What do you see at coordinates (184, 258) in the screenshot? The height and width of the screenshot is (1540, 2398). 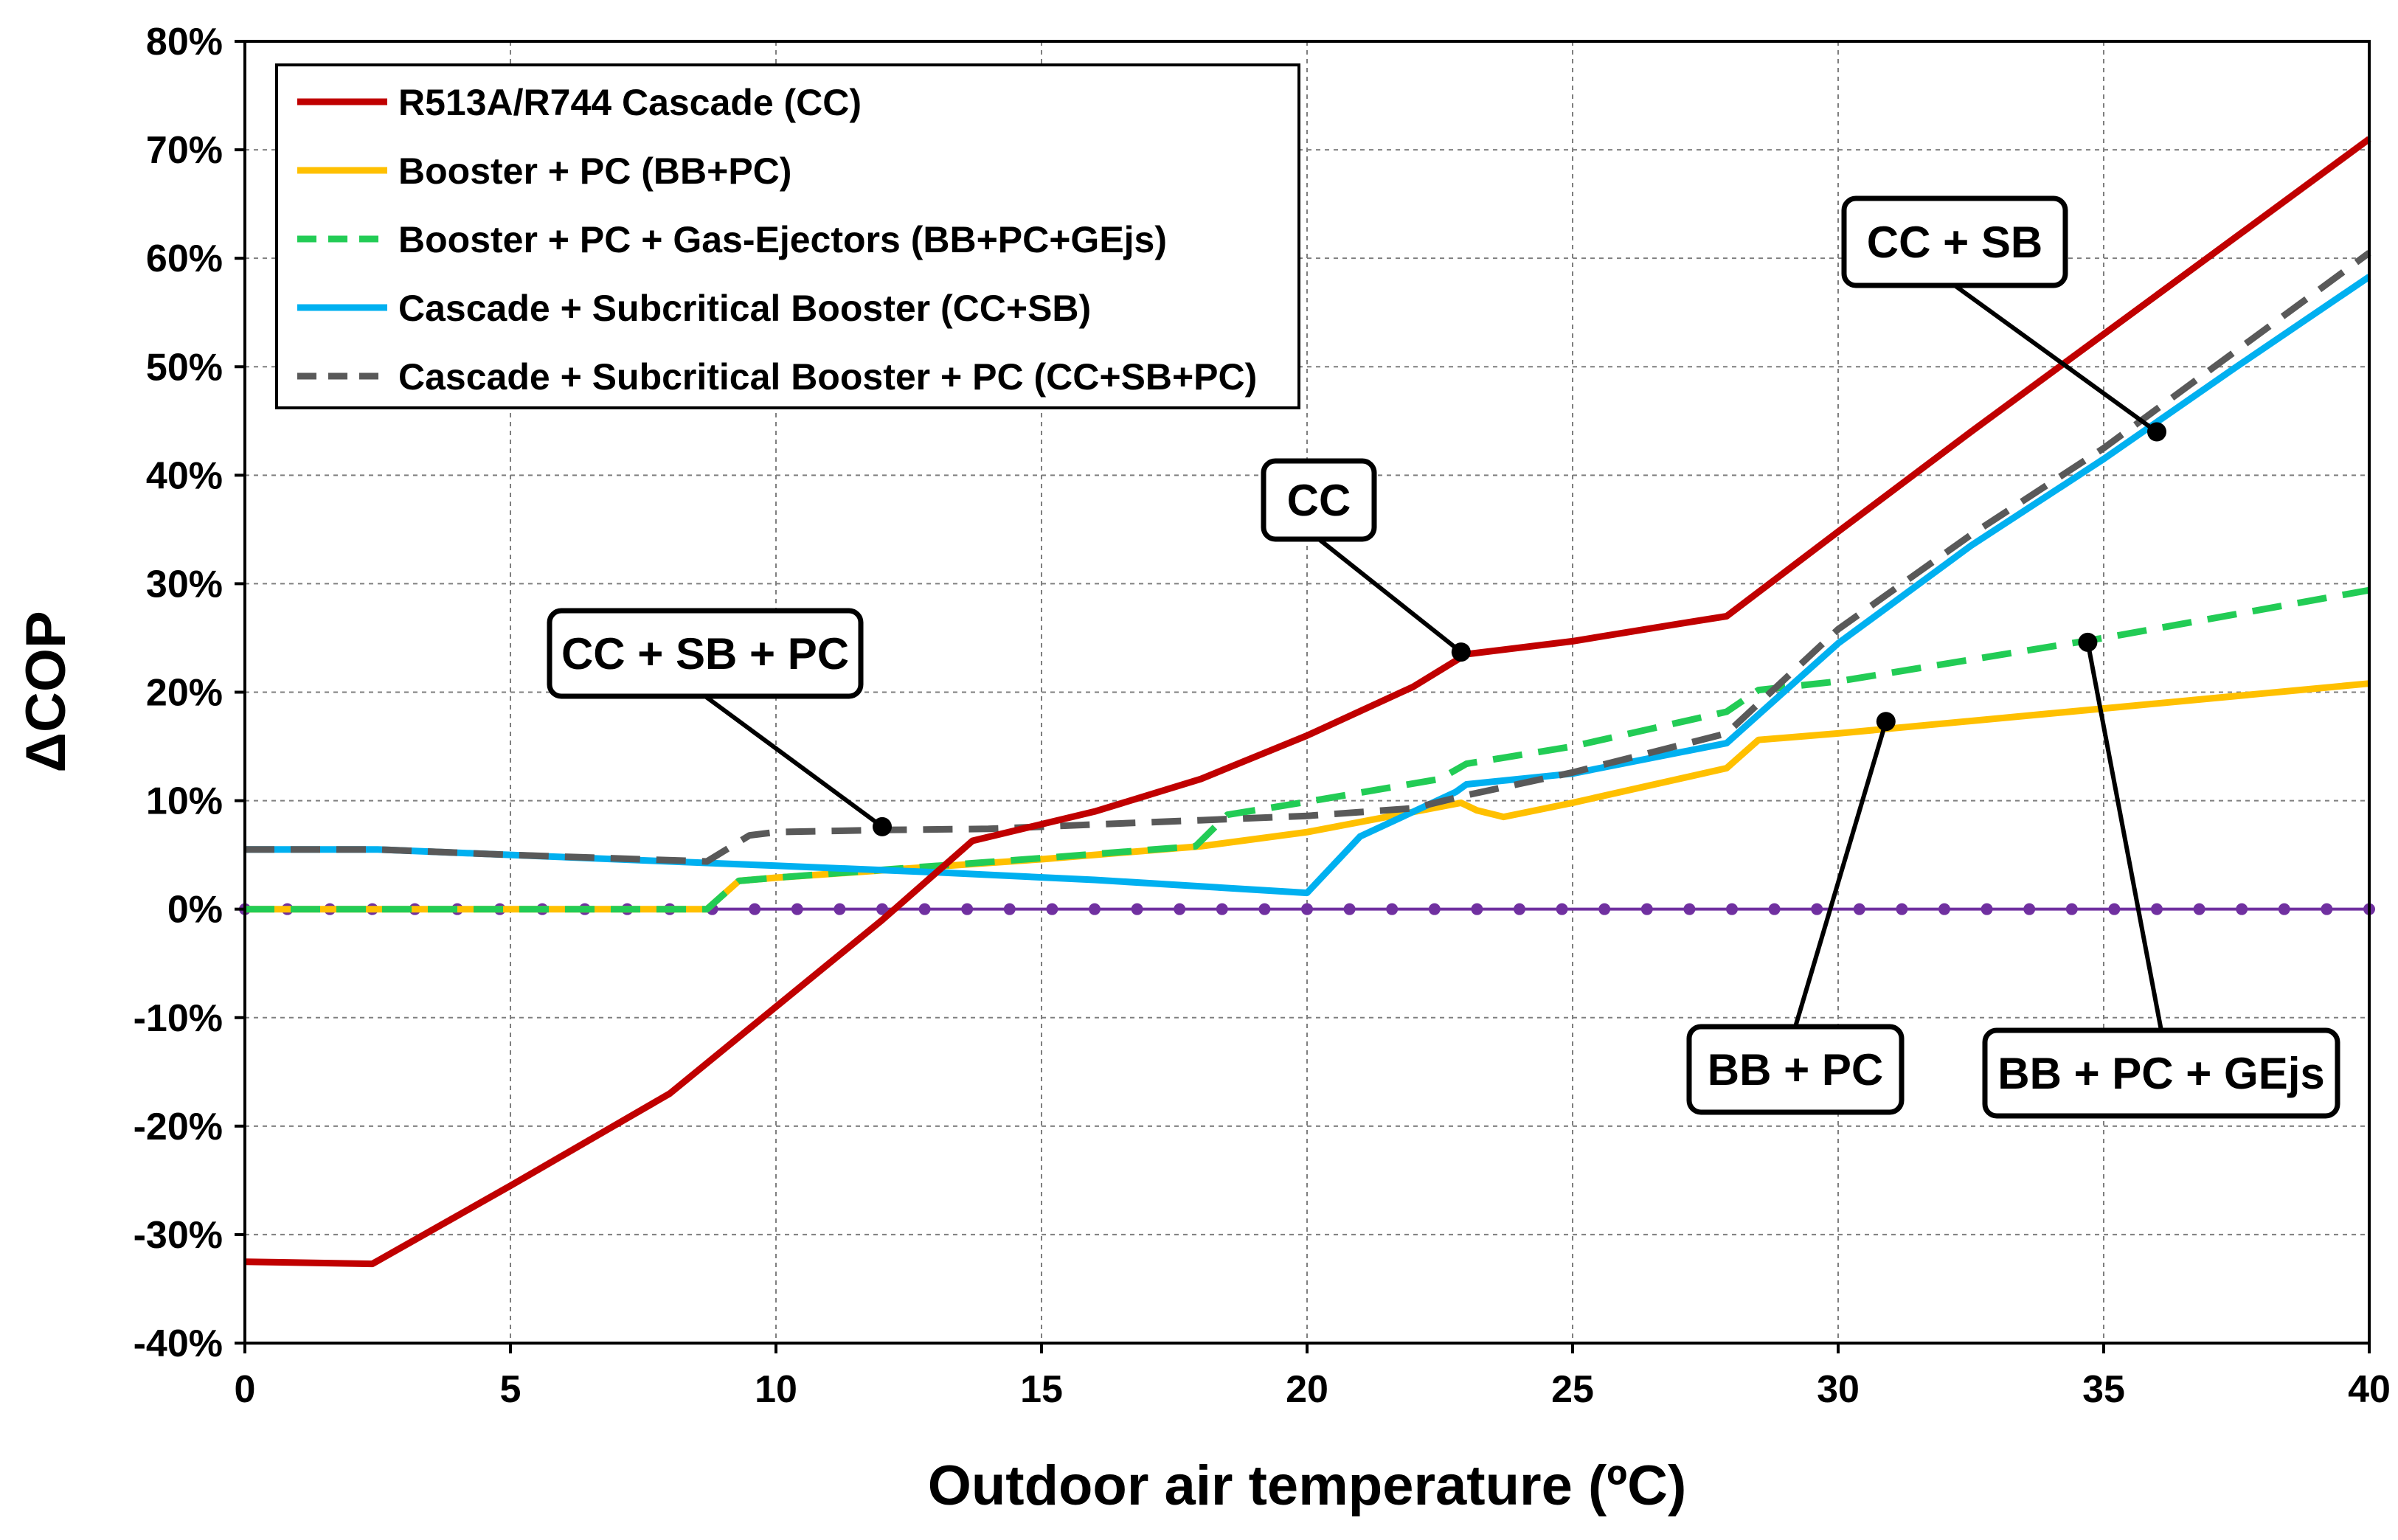 I see `y-tick-label: 60%` at bounding box center [184, 258].